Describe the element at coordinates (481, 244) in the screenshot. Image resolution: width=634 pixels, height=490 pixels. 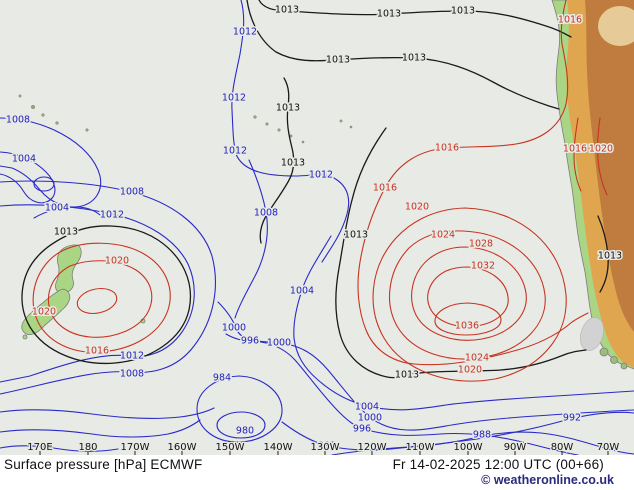
I see `contour-label-high-1028: 1028` at that location.